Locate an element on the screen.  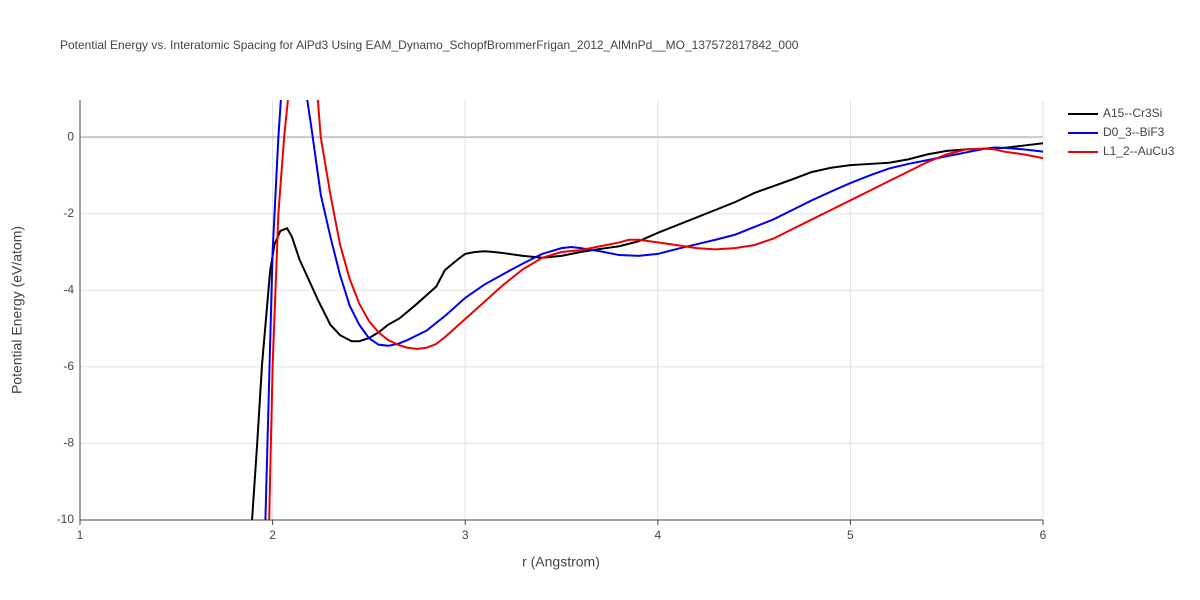
x-tick-label: 6 is located at coordinates (1043, 535).